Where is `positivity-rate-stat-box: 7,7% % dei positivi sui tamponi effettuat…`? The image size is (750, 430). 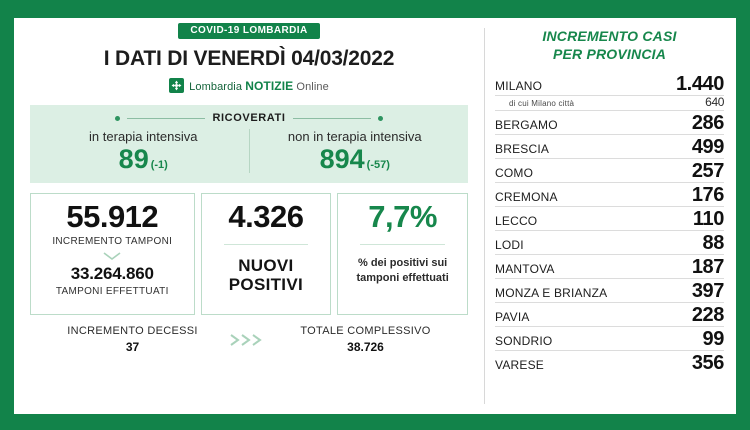
positivity-rate-stat-box: 7,7% % dei positivi sui tamponi effettuat… is located at coordinates (402, 254).